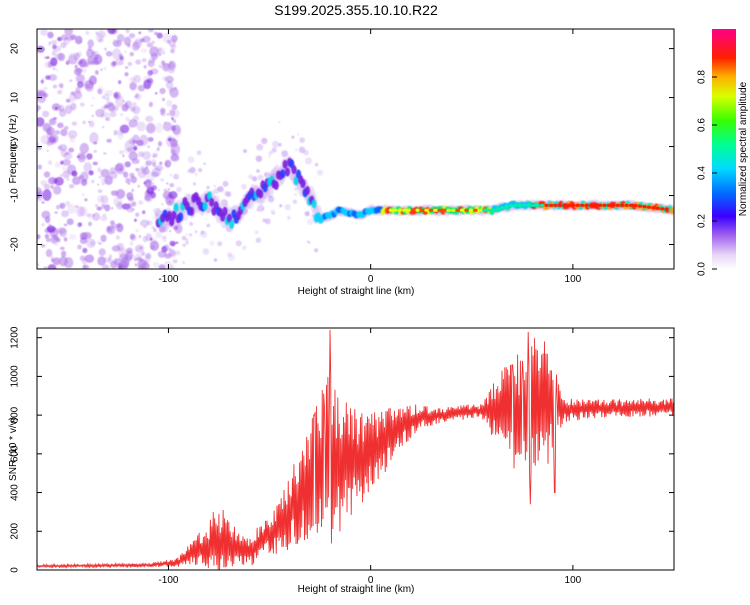  Describe the element at coordinates (573, 279) in the screenshot. I see `spectrogram-x-tick-label: 100` at that location.